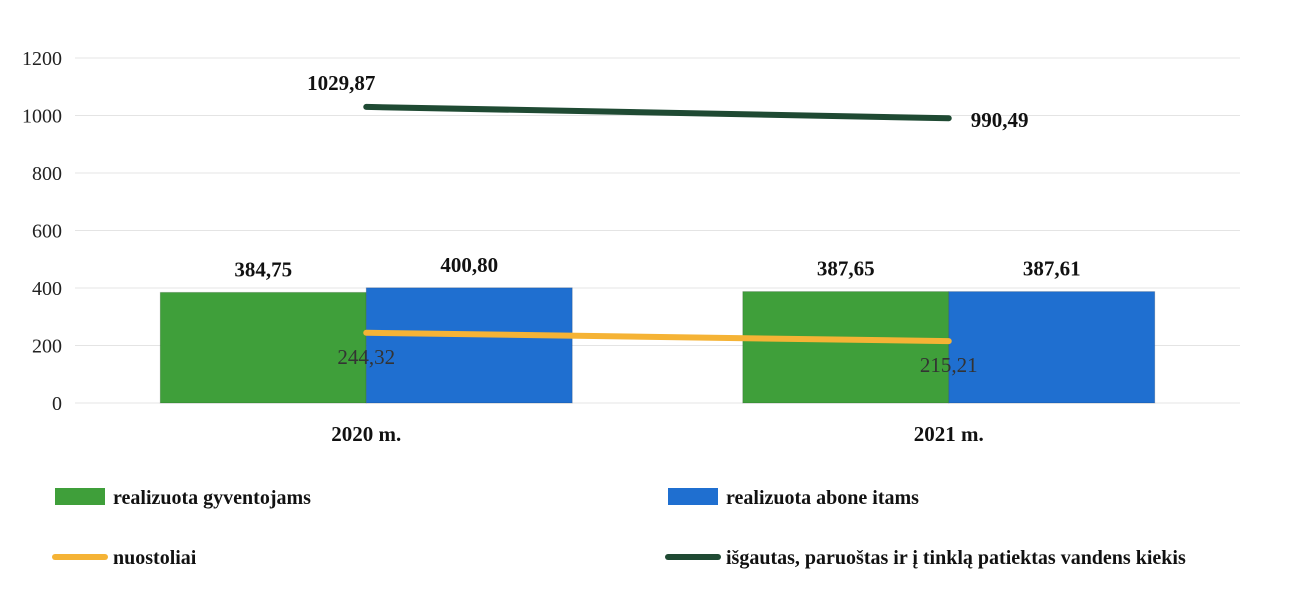 Image resolution: width=1299 pixels, height=594 pixels. What do you see at coordinates (42, 59) in the screenshot?
I see `y-tick-label: 1200` at bounding box center [42, 59].